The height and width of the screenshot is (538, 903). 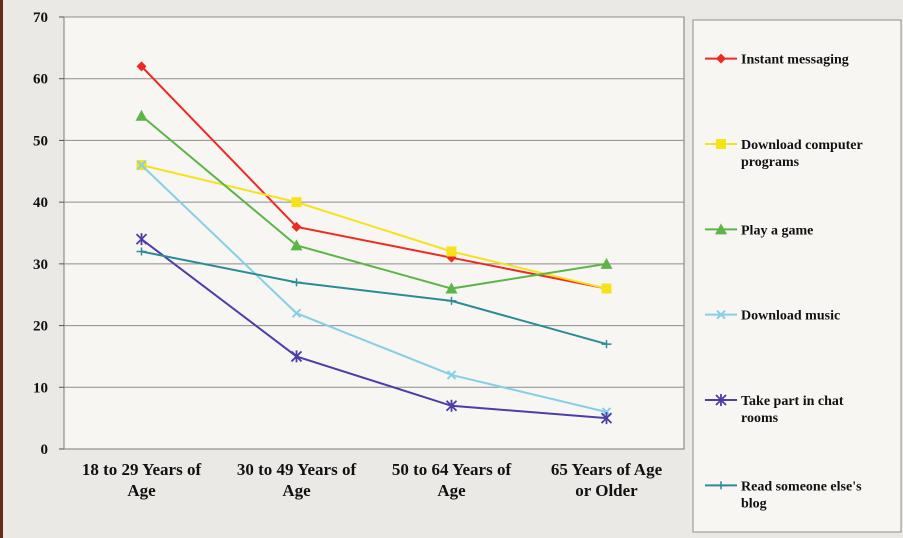 I want to click on series-4-point-3-shape, so click(x=606, y=418).